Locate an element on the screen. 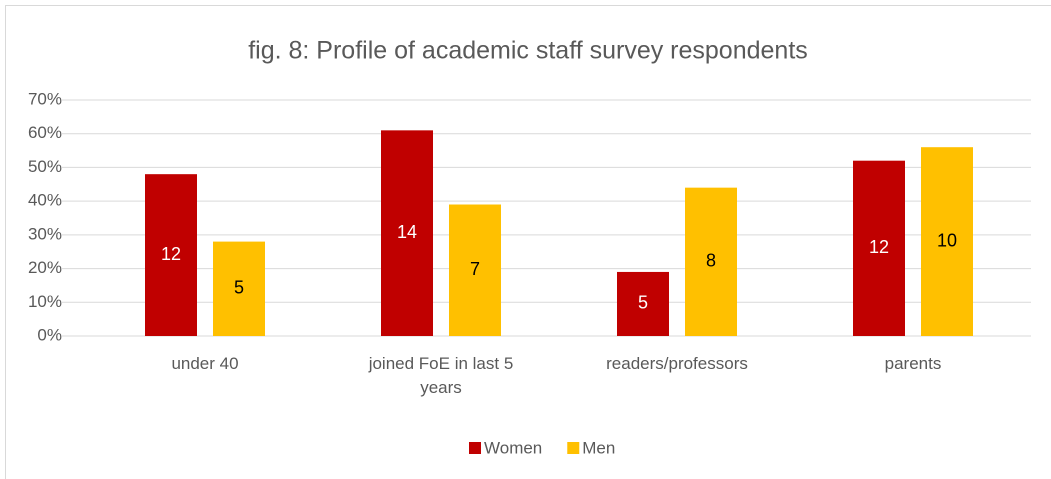  x-tick-label-box: under 40 is located at coordinates (205, 363).